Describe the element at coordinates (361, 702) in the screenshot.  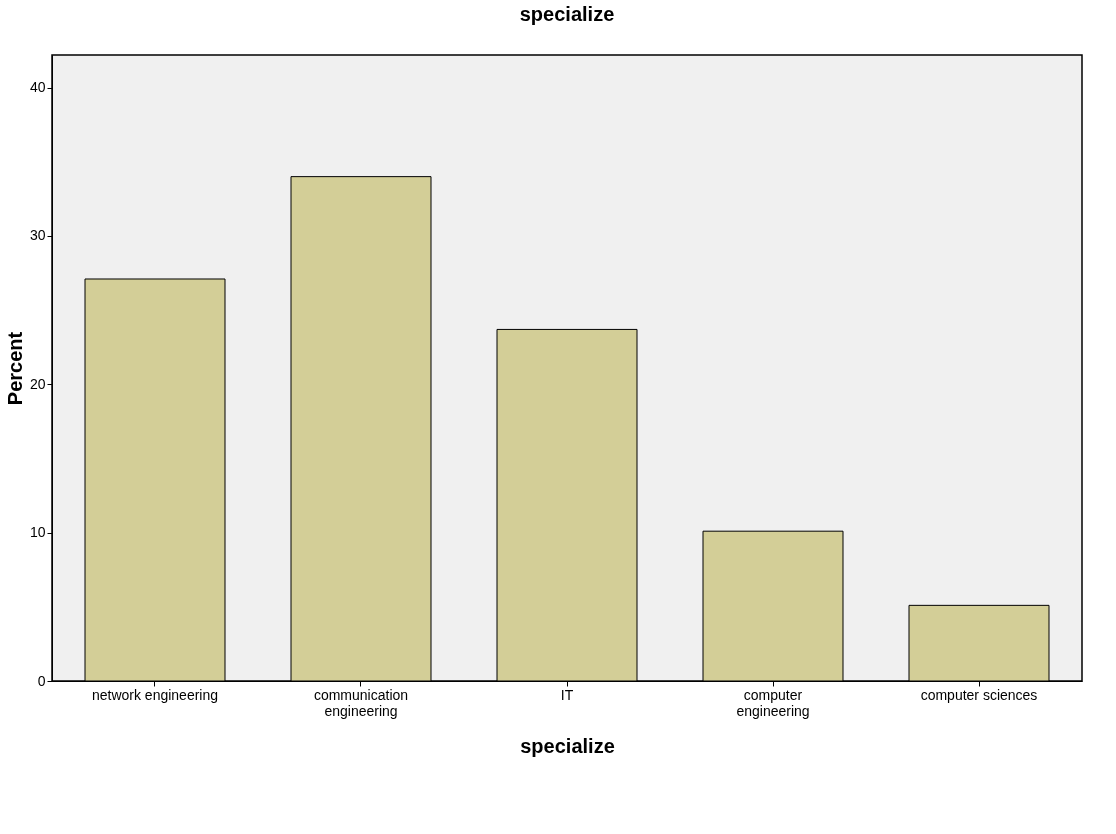
I see `x-tick-label: communication engineering` at that location.